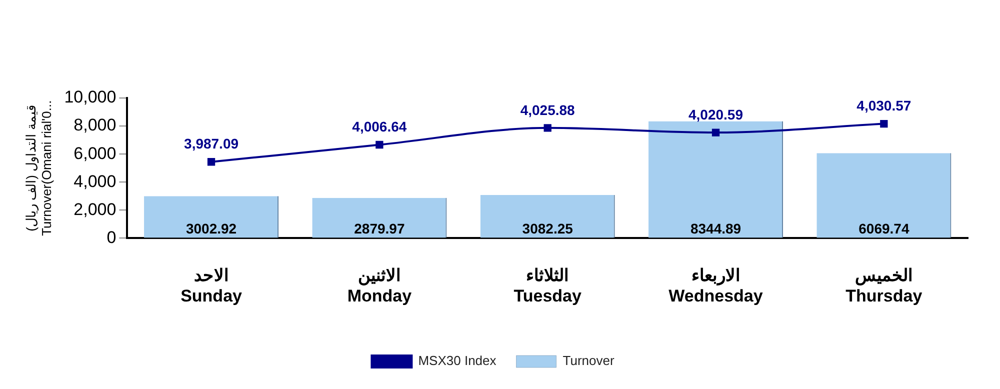  I want to click on y-tick-label: 0, so click(111, 237).